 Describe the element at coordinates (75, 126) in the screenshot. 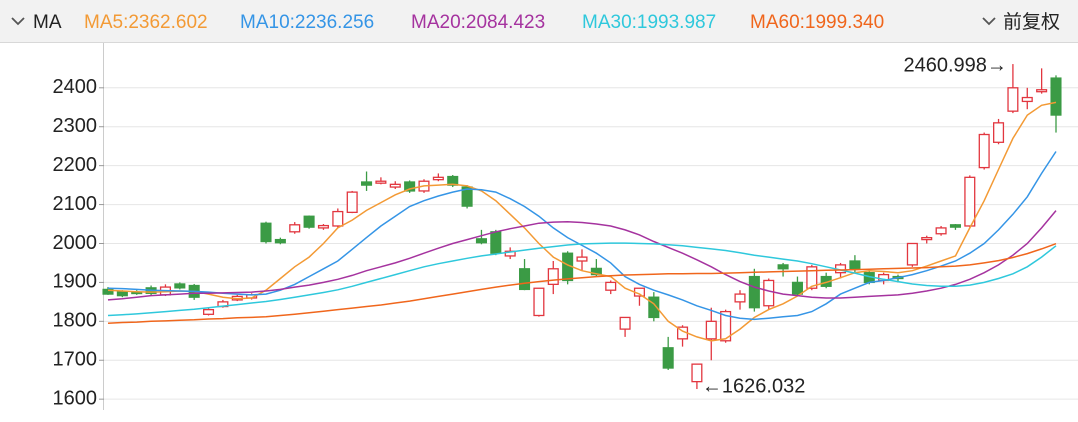

I see `y-tick-label: 2300` at that location.